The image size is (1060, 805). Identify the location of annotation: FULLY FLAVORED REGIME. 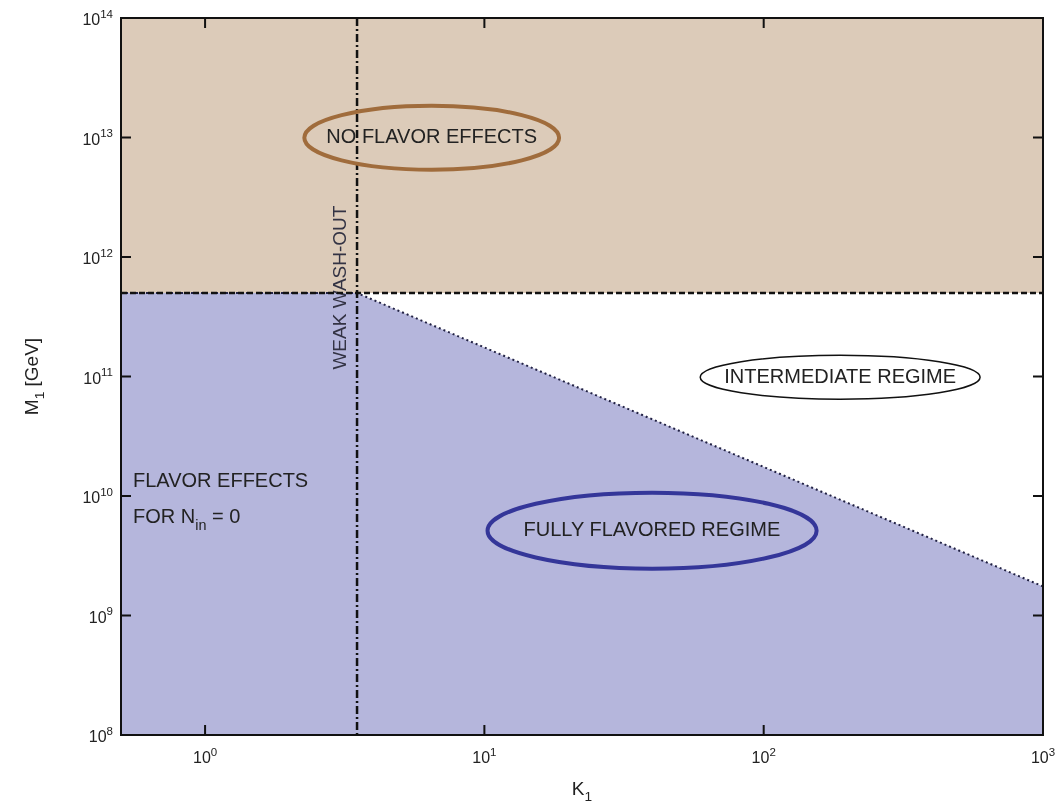
(652, 529).